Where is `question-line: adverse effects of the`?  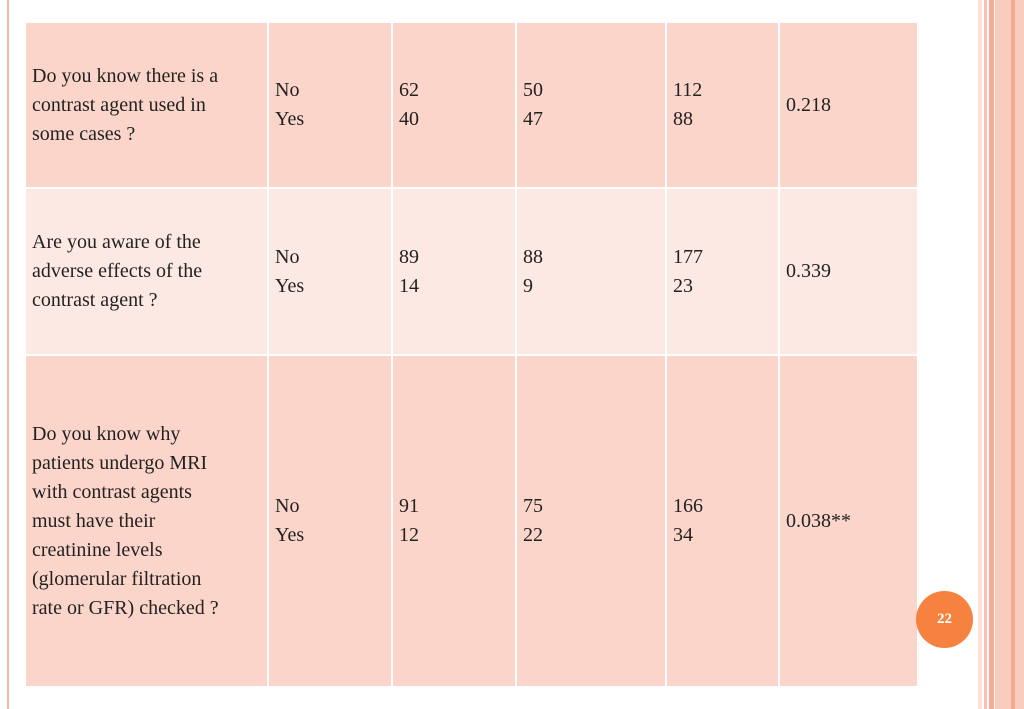 question-line: adverse effects of the is located at coordinates (117, 271).